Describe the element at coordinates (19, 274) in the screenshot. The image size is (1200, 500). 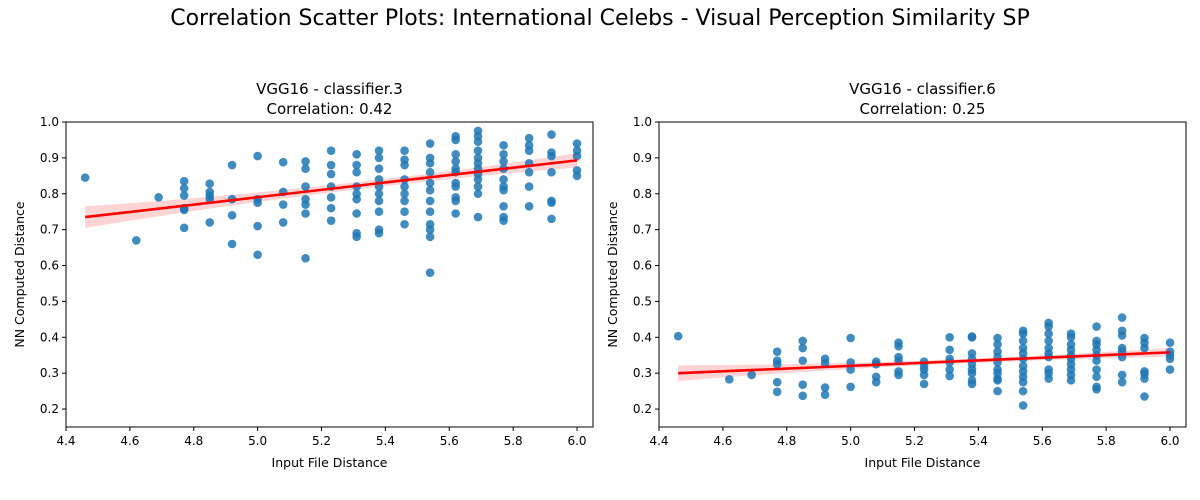
I see `y-axis-label: NN Computed Distance` at that location.